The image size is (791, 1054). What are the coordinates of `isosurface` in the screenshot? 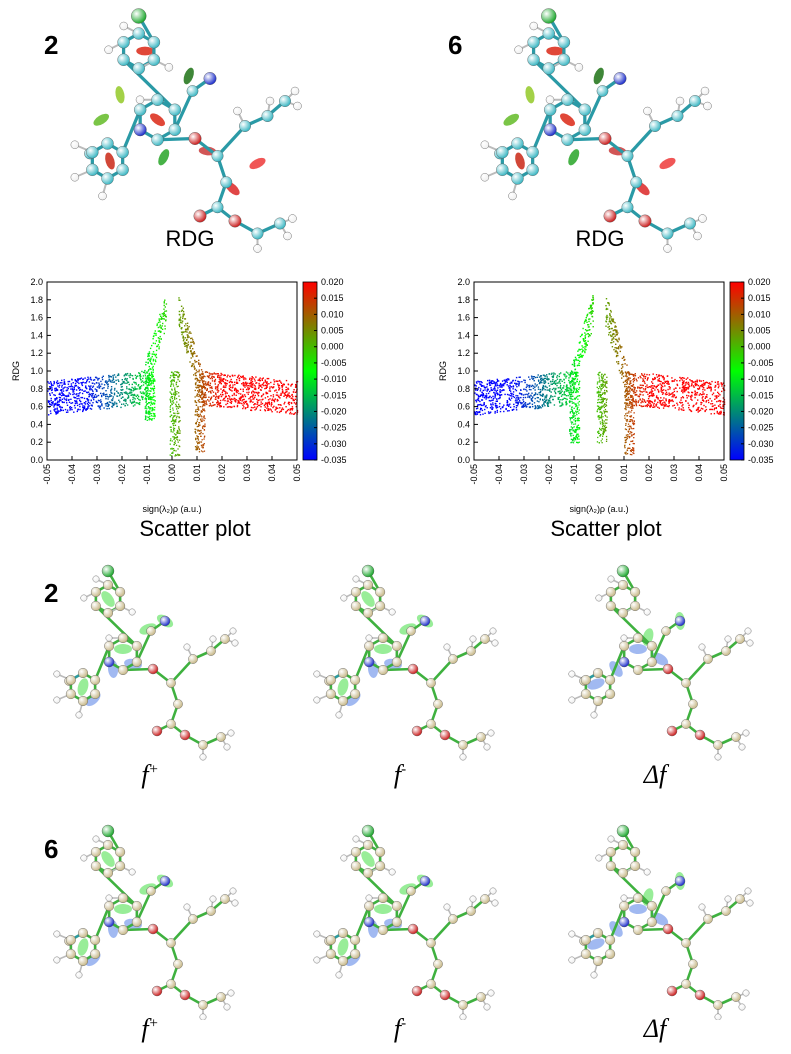 It's located at (574, 157).